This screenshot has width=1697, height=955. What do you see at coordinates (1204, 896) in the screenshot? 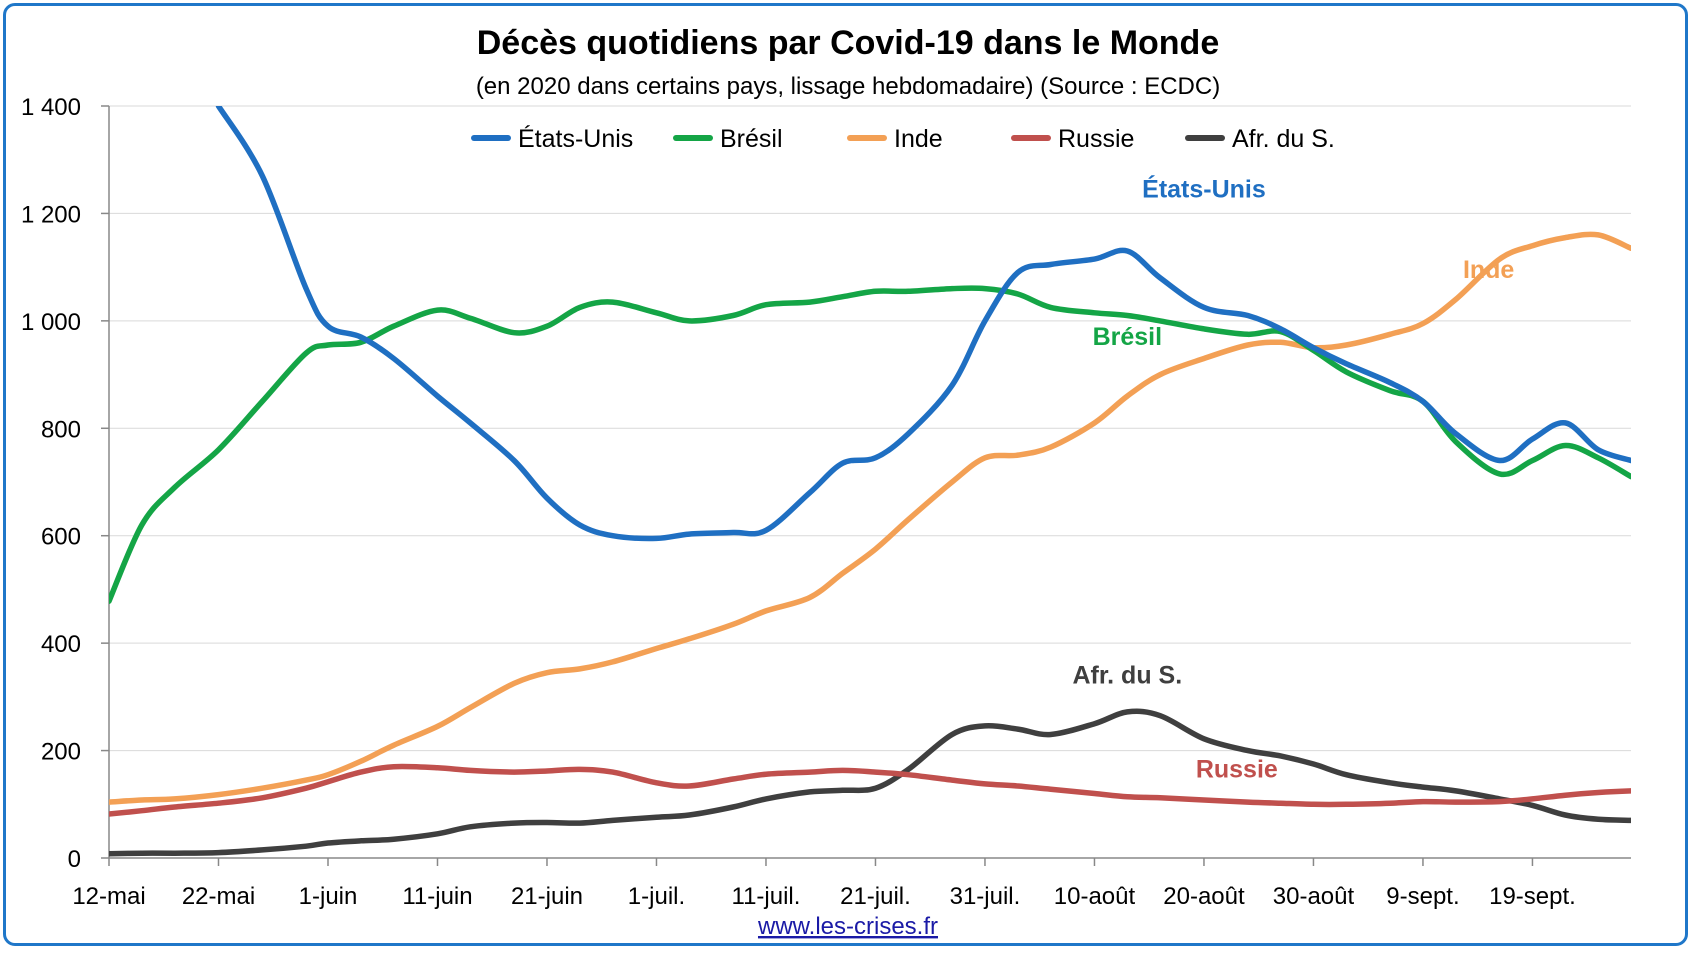
I see `x-tick-label: 20-août` at bounding box center [1204, 896].